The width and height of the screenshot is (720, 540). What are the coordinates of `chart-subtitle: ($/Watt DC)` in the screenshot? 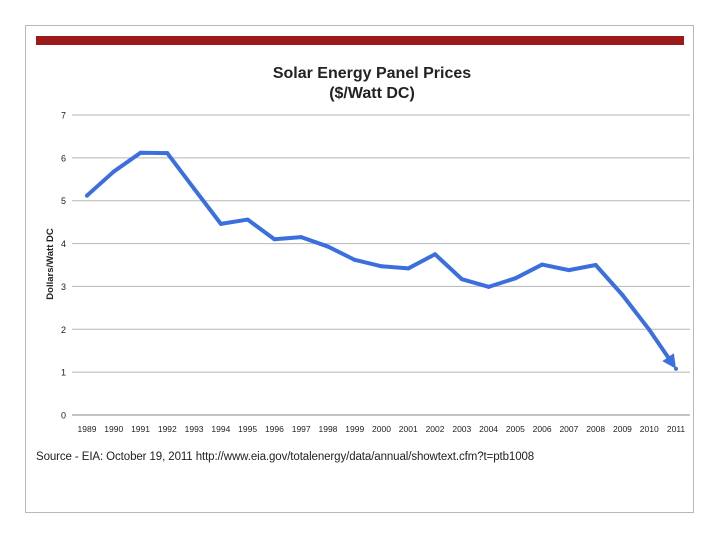 It's located at (372, 93).